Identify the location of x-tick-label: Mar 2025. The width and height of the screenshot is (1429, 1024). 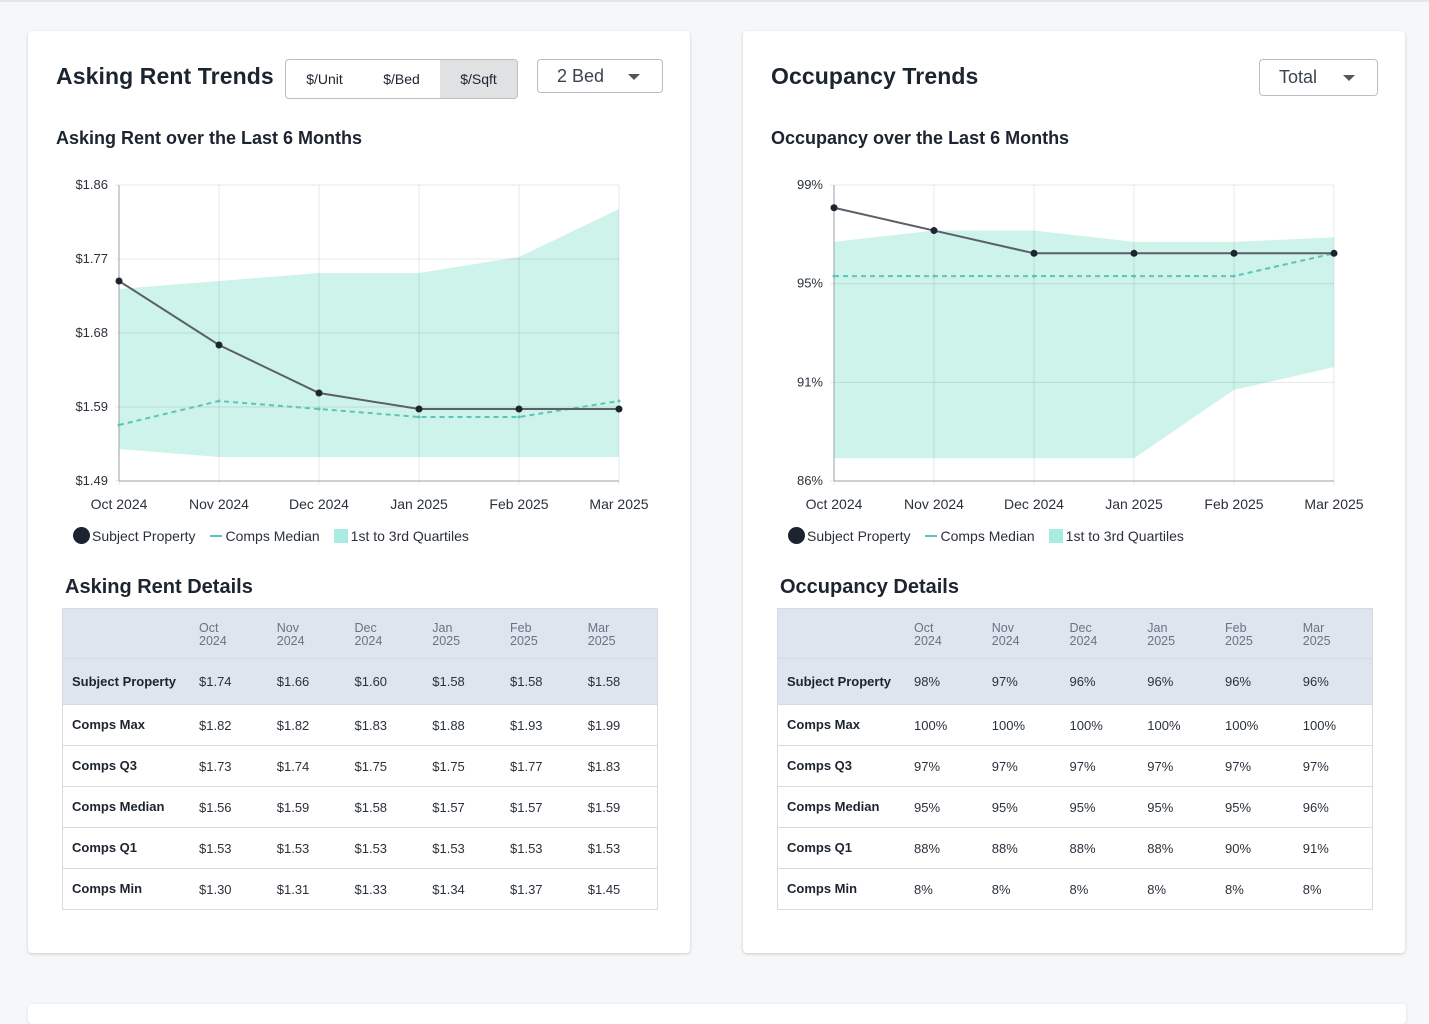
(1333, 504).